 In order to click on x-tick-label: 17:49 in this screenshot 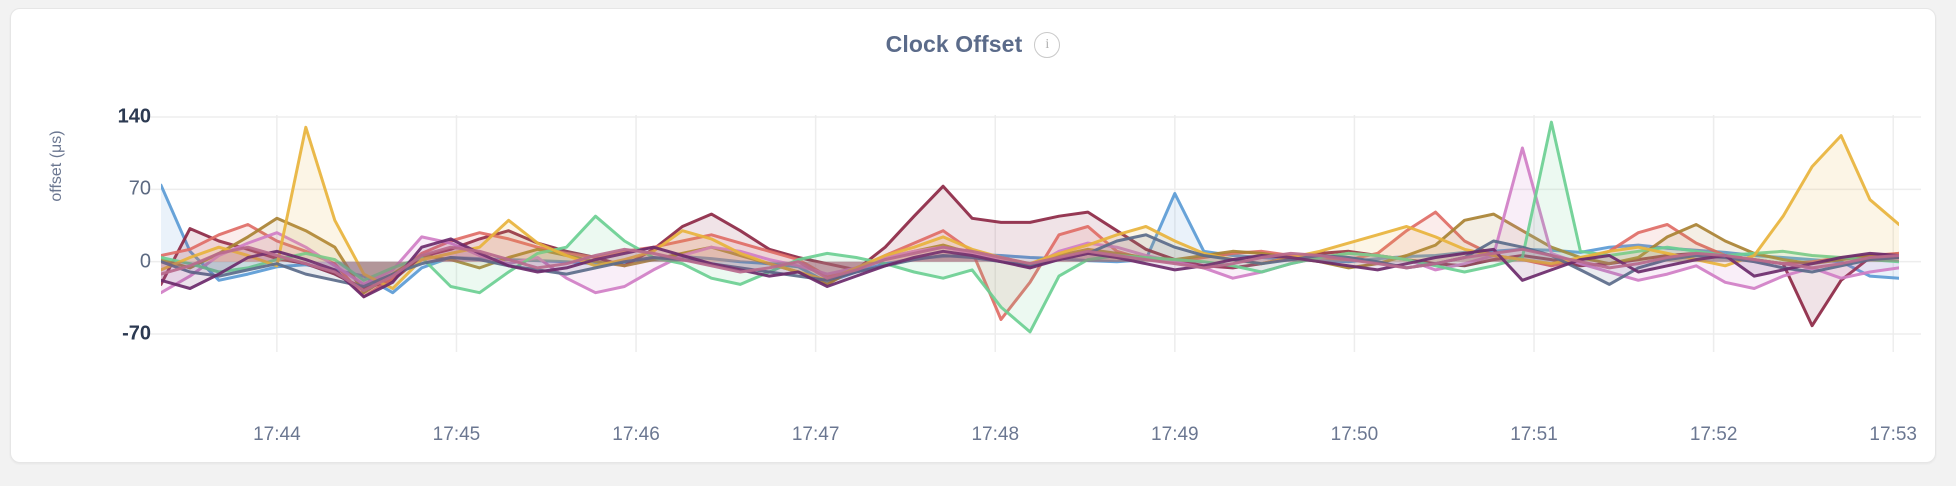, I will do `click(1175, 434)`.